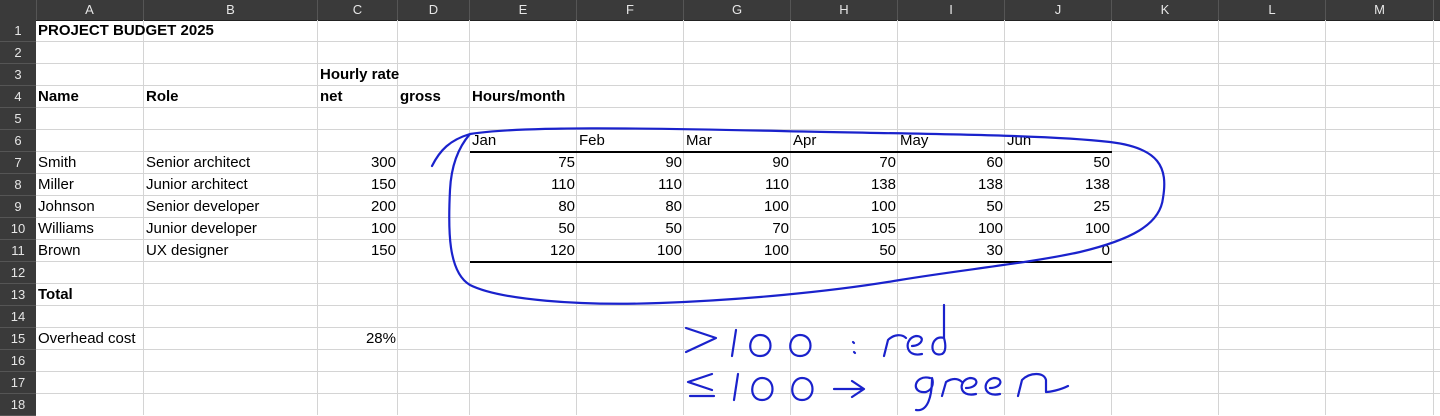  Describe the element at coordinates (331, 96) in the screenshot. I see `net-header: net` at that location.